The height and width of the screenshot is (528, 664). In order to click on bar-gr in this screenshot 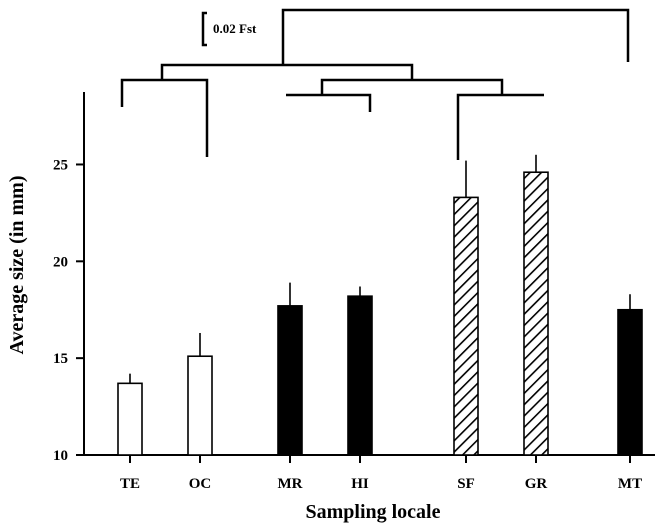, I will do `click(536, 313)`.